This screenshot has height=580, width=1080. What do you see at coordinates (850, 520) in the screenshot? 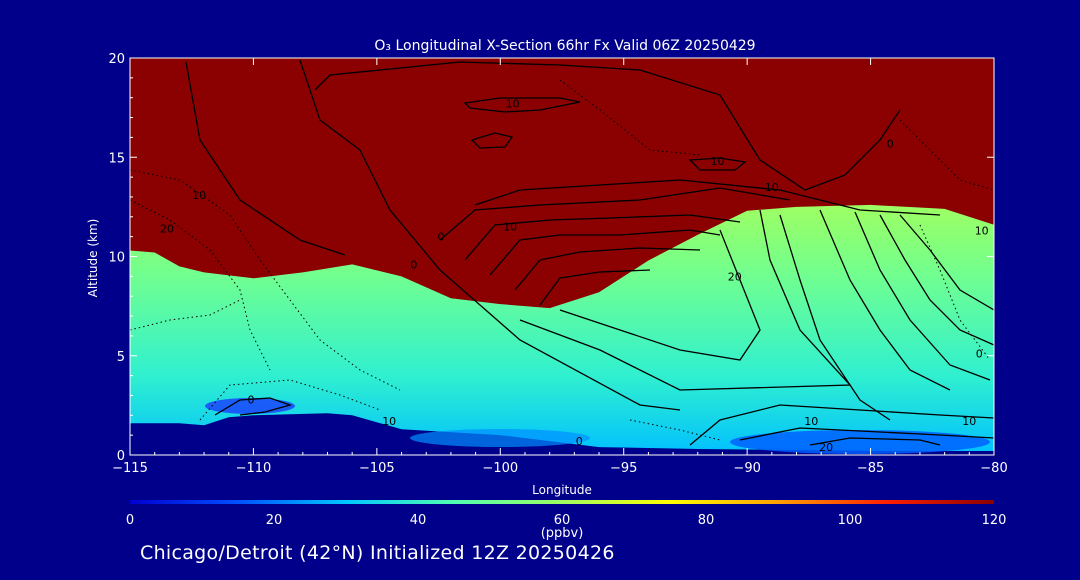
I see `colorbar-tick-label: 100` at bounding box center [850, 520].